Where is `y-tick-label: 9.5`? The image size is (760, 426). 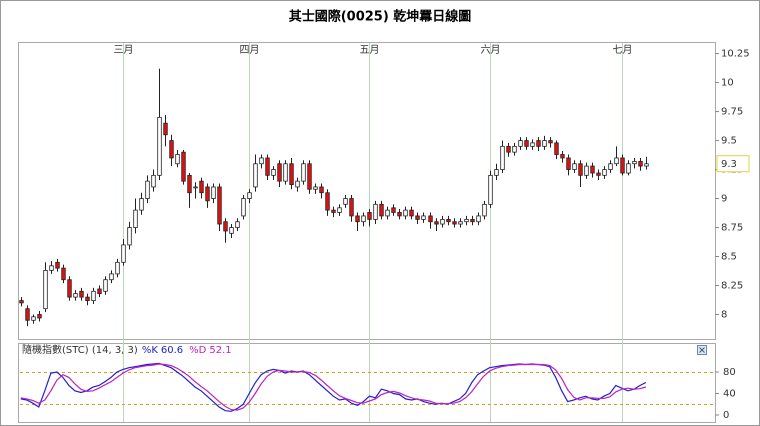 y-tick-label: 9.5 is located at coordinates (729, 141).